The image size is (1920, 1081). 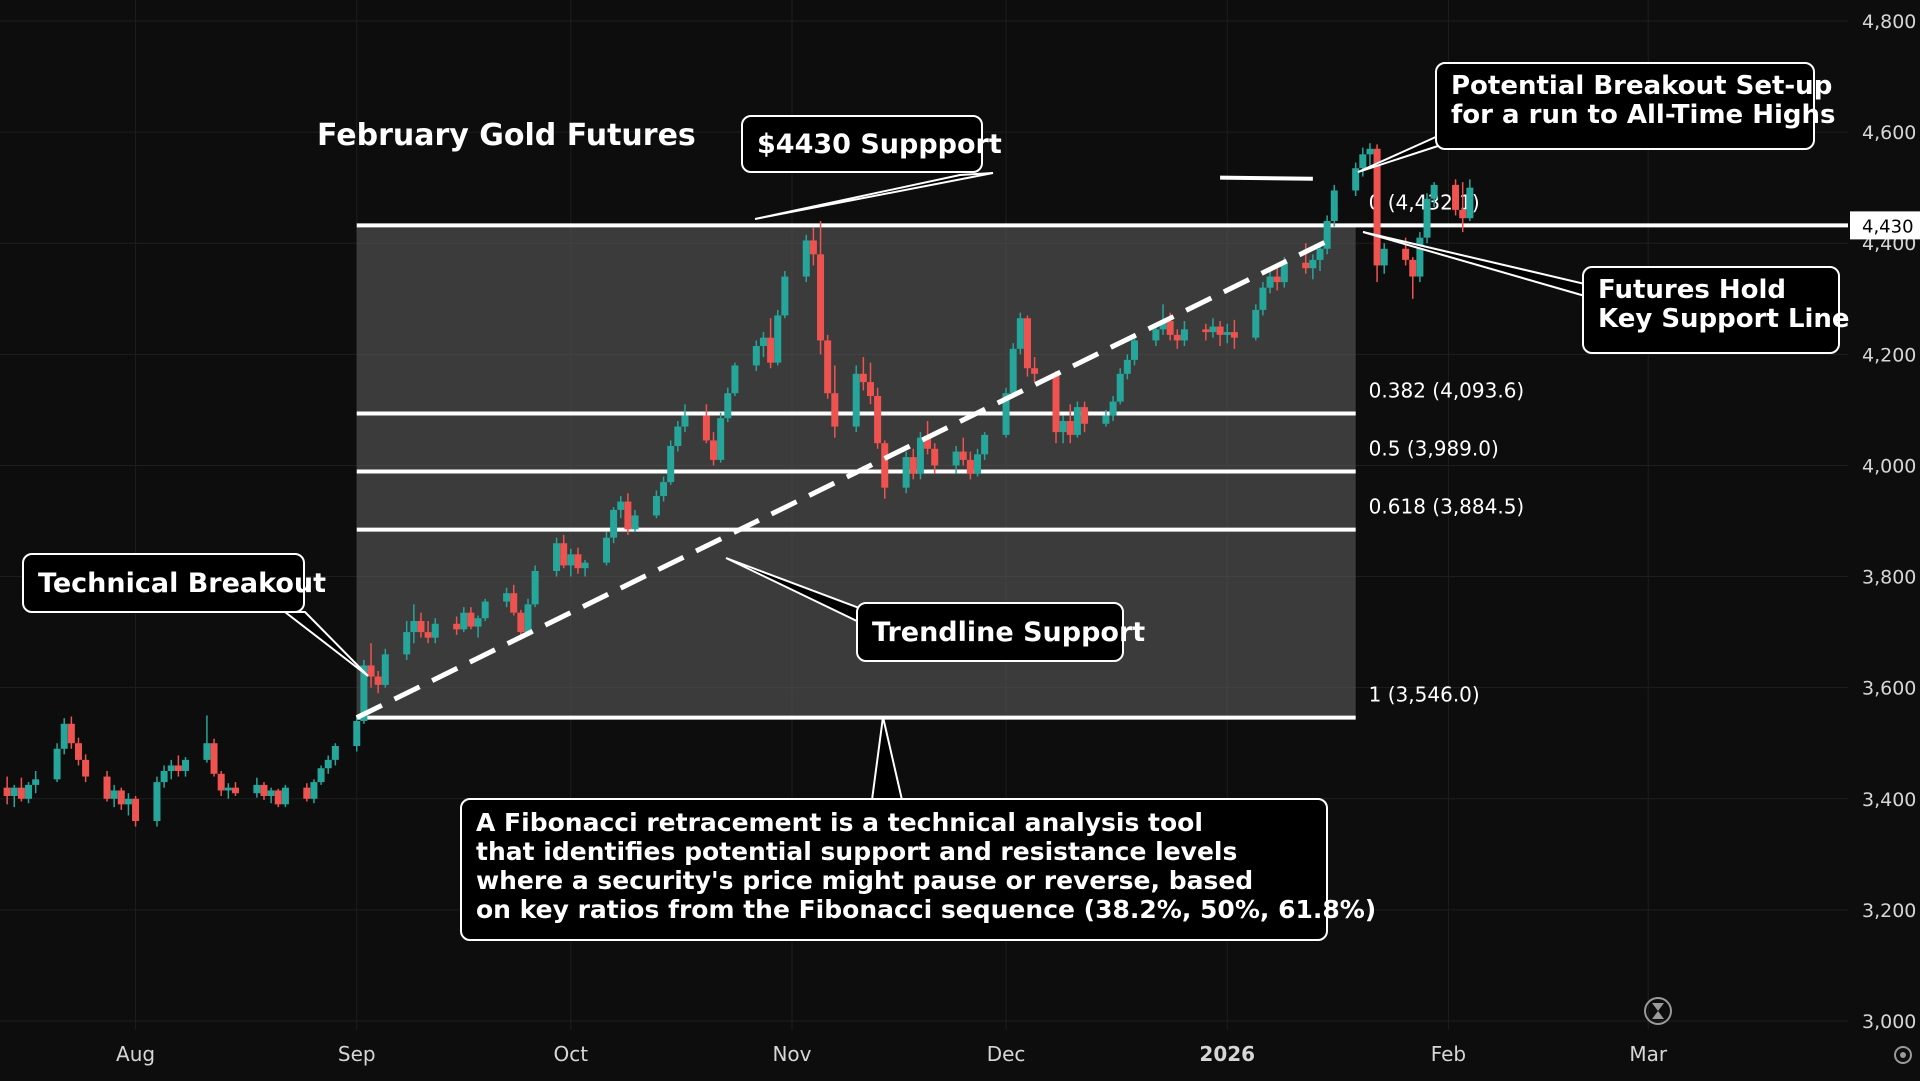 What do you see at coordinates (506, 135) in the screenshot?
I see `chart-title: February Gold Futures` at bounding box center [506, 135].